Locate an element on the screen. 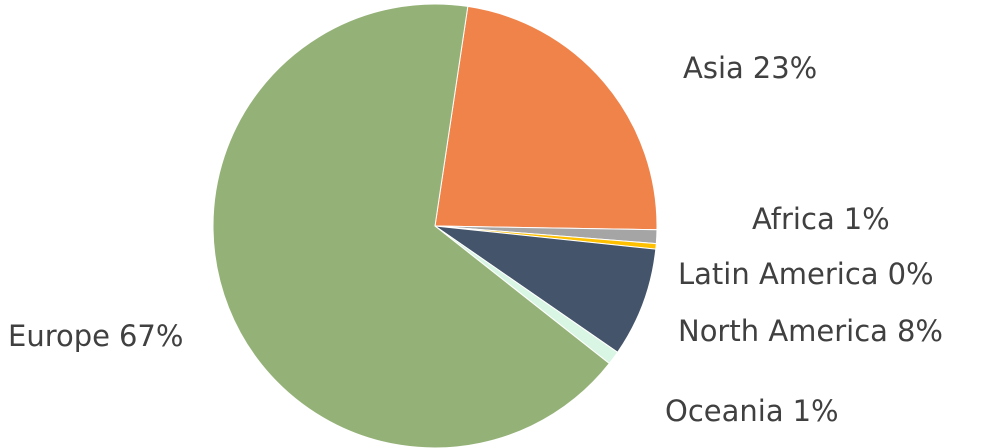  slice-label: Africa 1% is located at coordinates (821, 219).